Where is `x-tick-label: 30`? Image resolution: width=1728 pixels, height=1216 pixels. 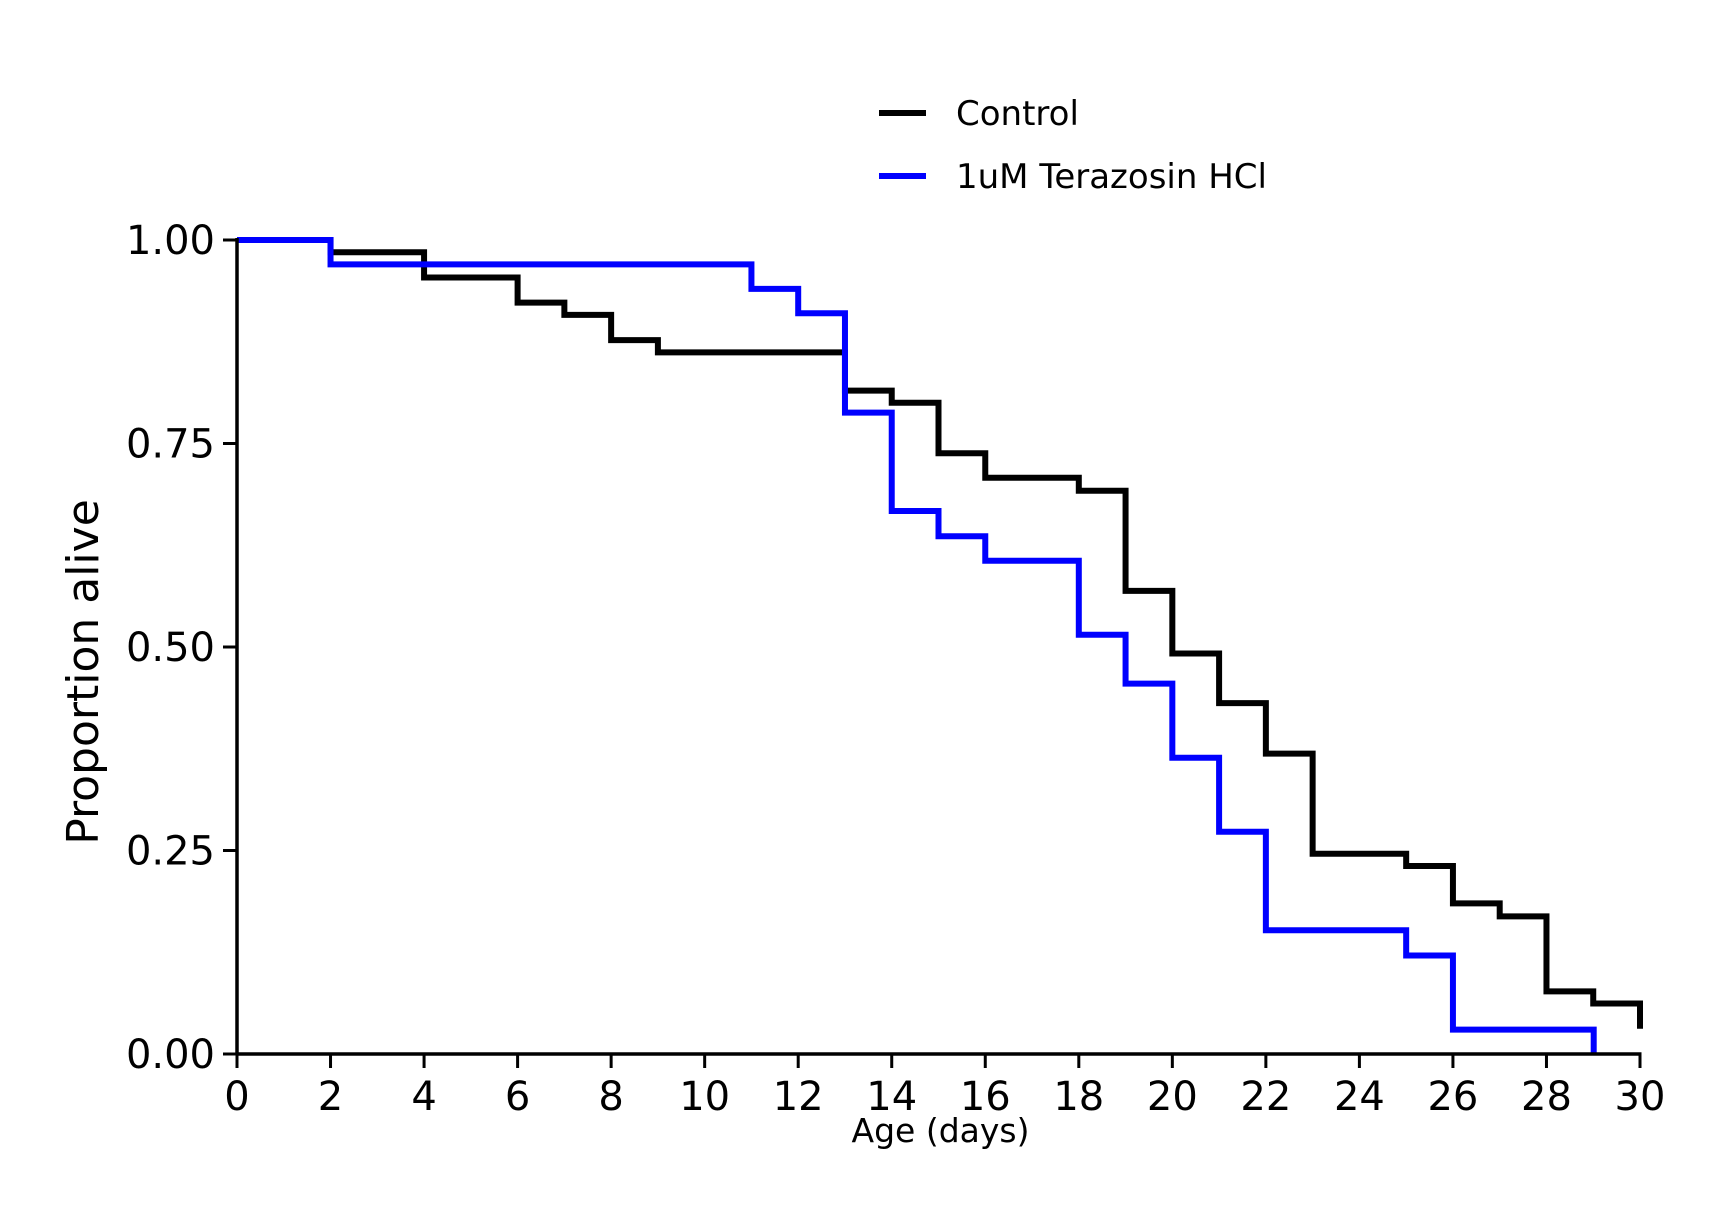 x-tick-label: 30 is located at coordinates (1640, 1097).